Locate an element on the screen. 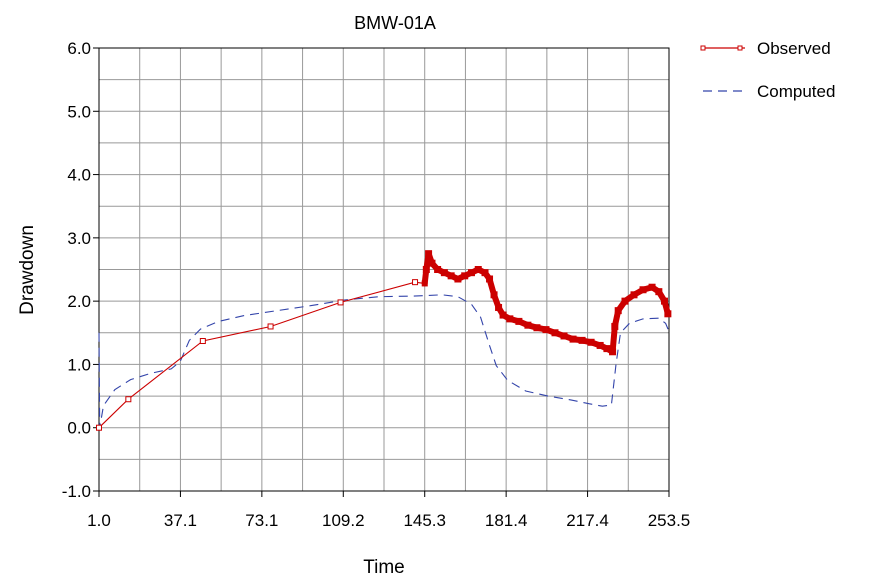 The width and height of the screenshot is (875, 585). y-tick-label: 1.0 is located at coordinates (79, 364).